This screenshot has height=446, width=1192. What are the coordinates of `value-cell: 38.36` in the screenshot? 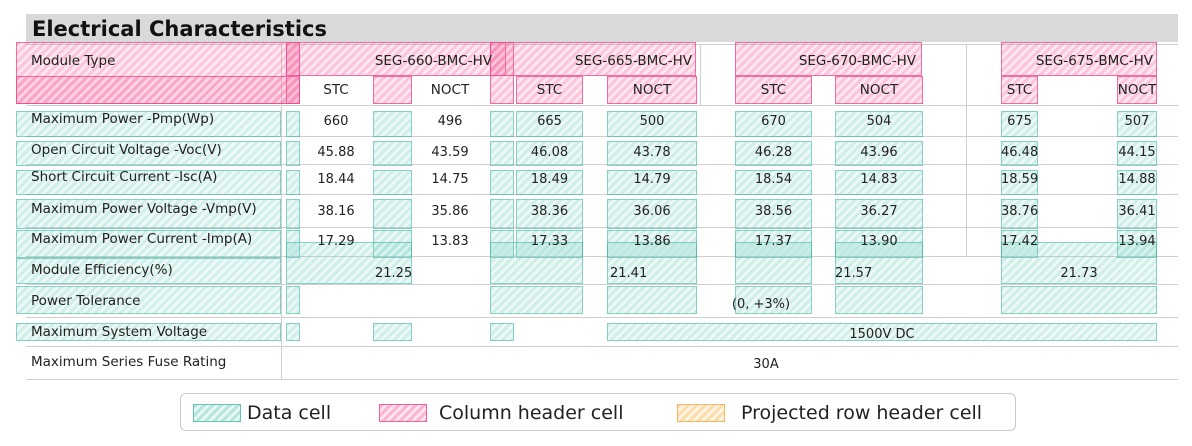 It's located at (549, 211).